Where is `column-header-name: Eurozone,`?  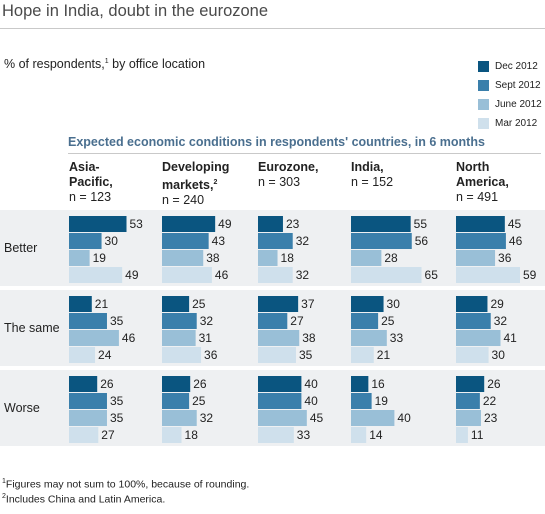 column-header-name: Eurozone, is located at coordinates (288, 167).